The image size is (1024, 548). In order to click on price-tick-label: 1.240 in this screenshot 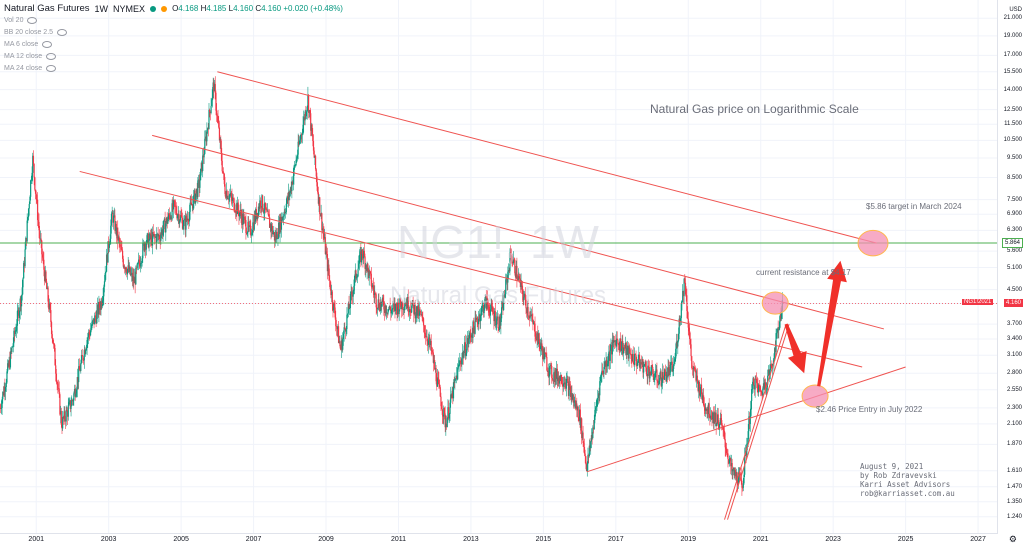, I will do `click(1014, 516)`.